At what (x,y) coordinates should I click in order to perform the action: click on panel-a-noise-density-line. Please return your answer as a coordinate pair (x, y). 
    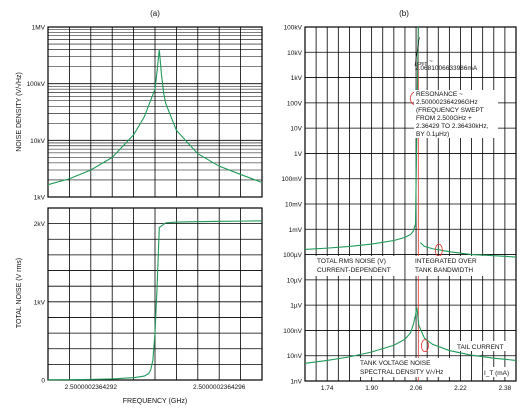
    Looking at the image, I should click on (155, 117).